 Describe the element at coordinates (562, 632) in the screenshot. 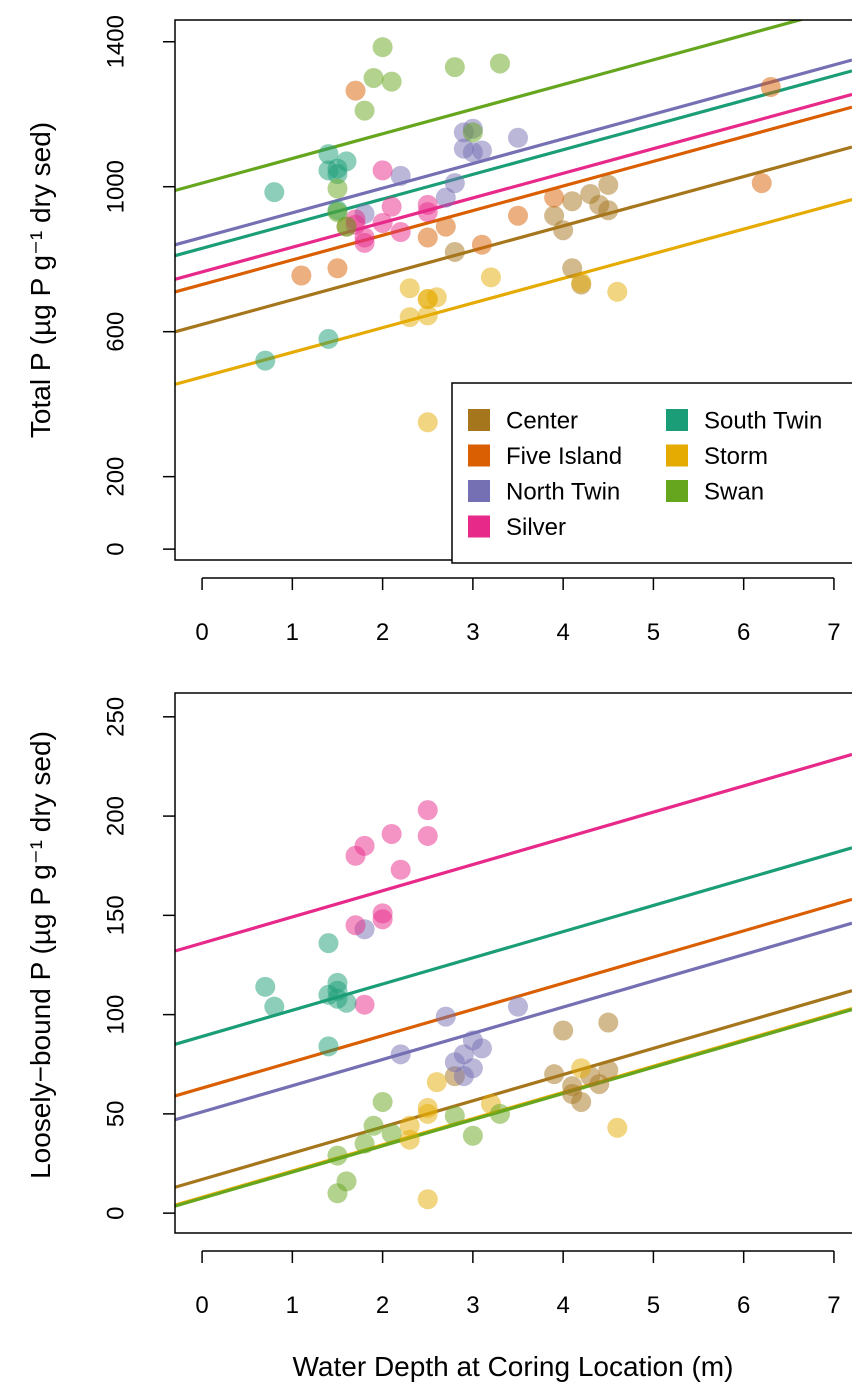

I see `total-p-x-tick-label: 4` at that location.